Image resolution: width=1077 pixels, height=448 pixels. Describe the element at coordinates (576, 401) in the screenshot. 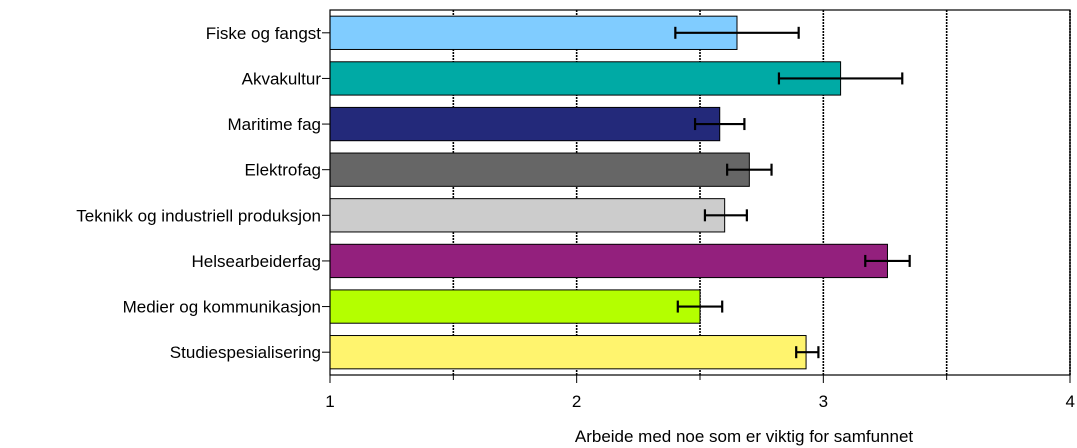

I see `x-tick-label: 2` at that location.